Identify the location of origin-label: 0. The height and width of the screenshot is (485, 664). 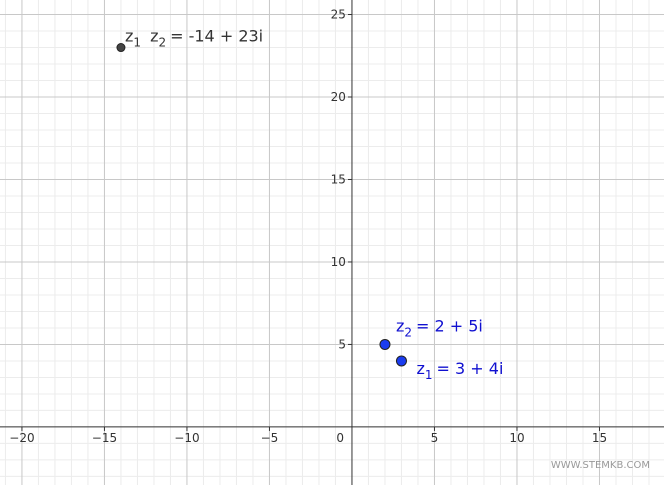
(340, 438).